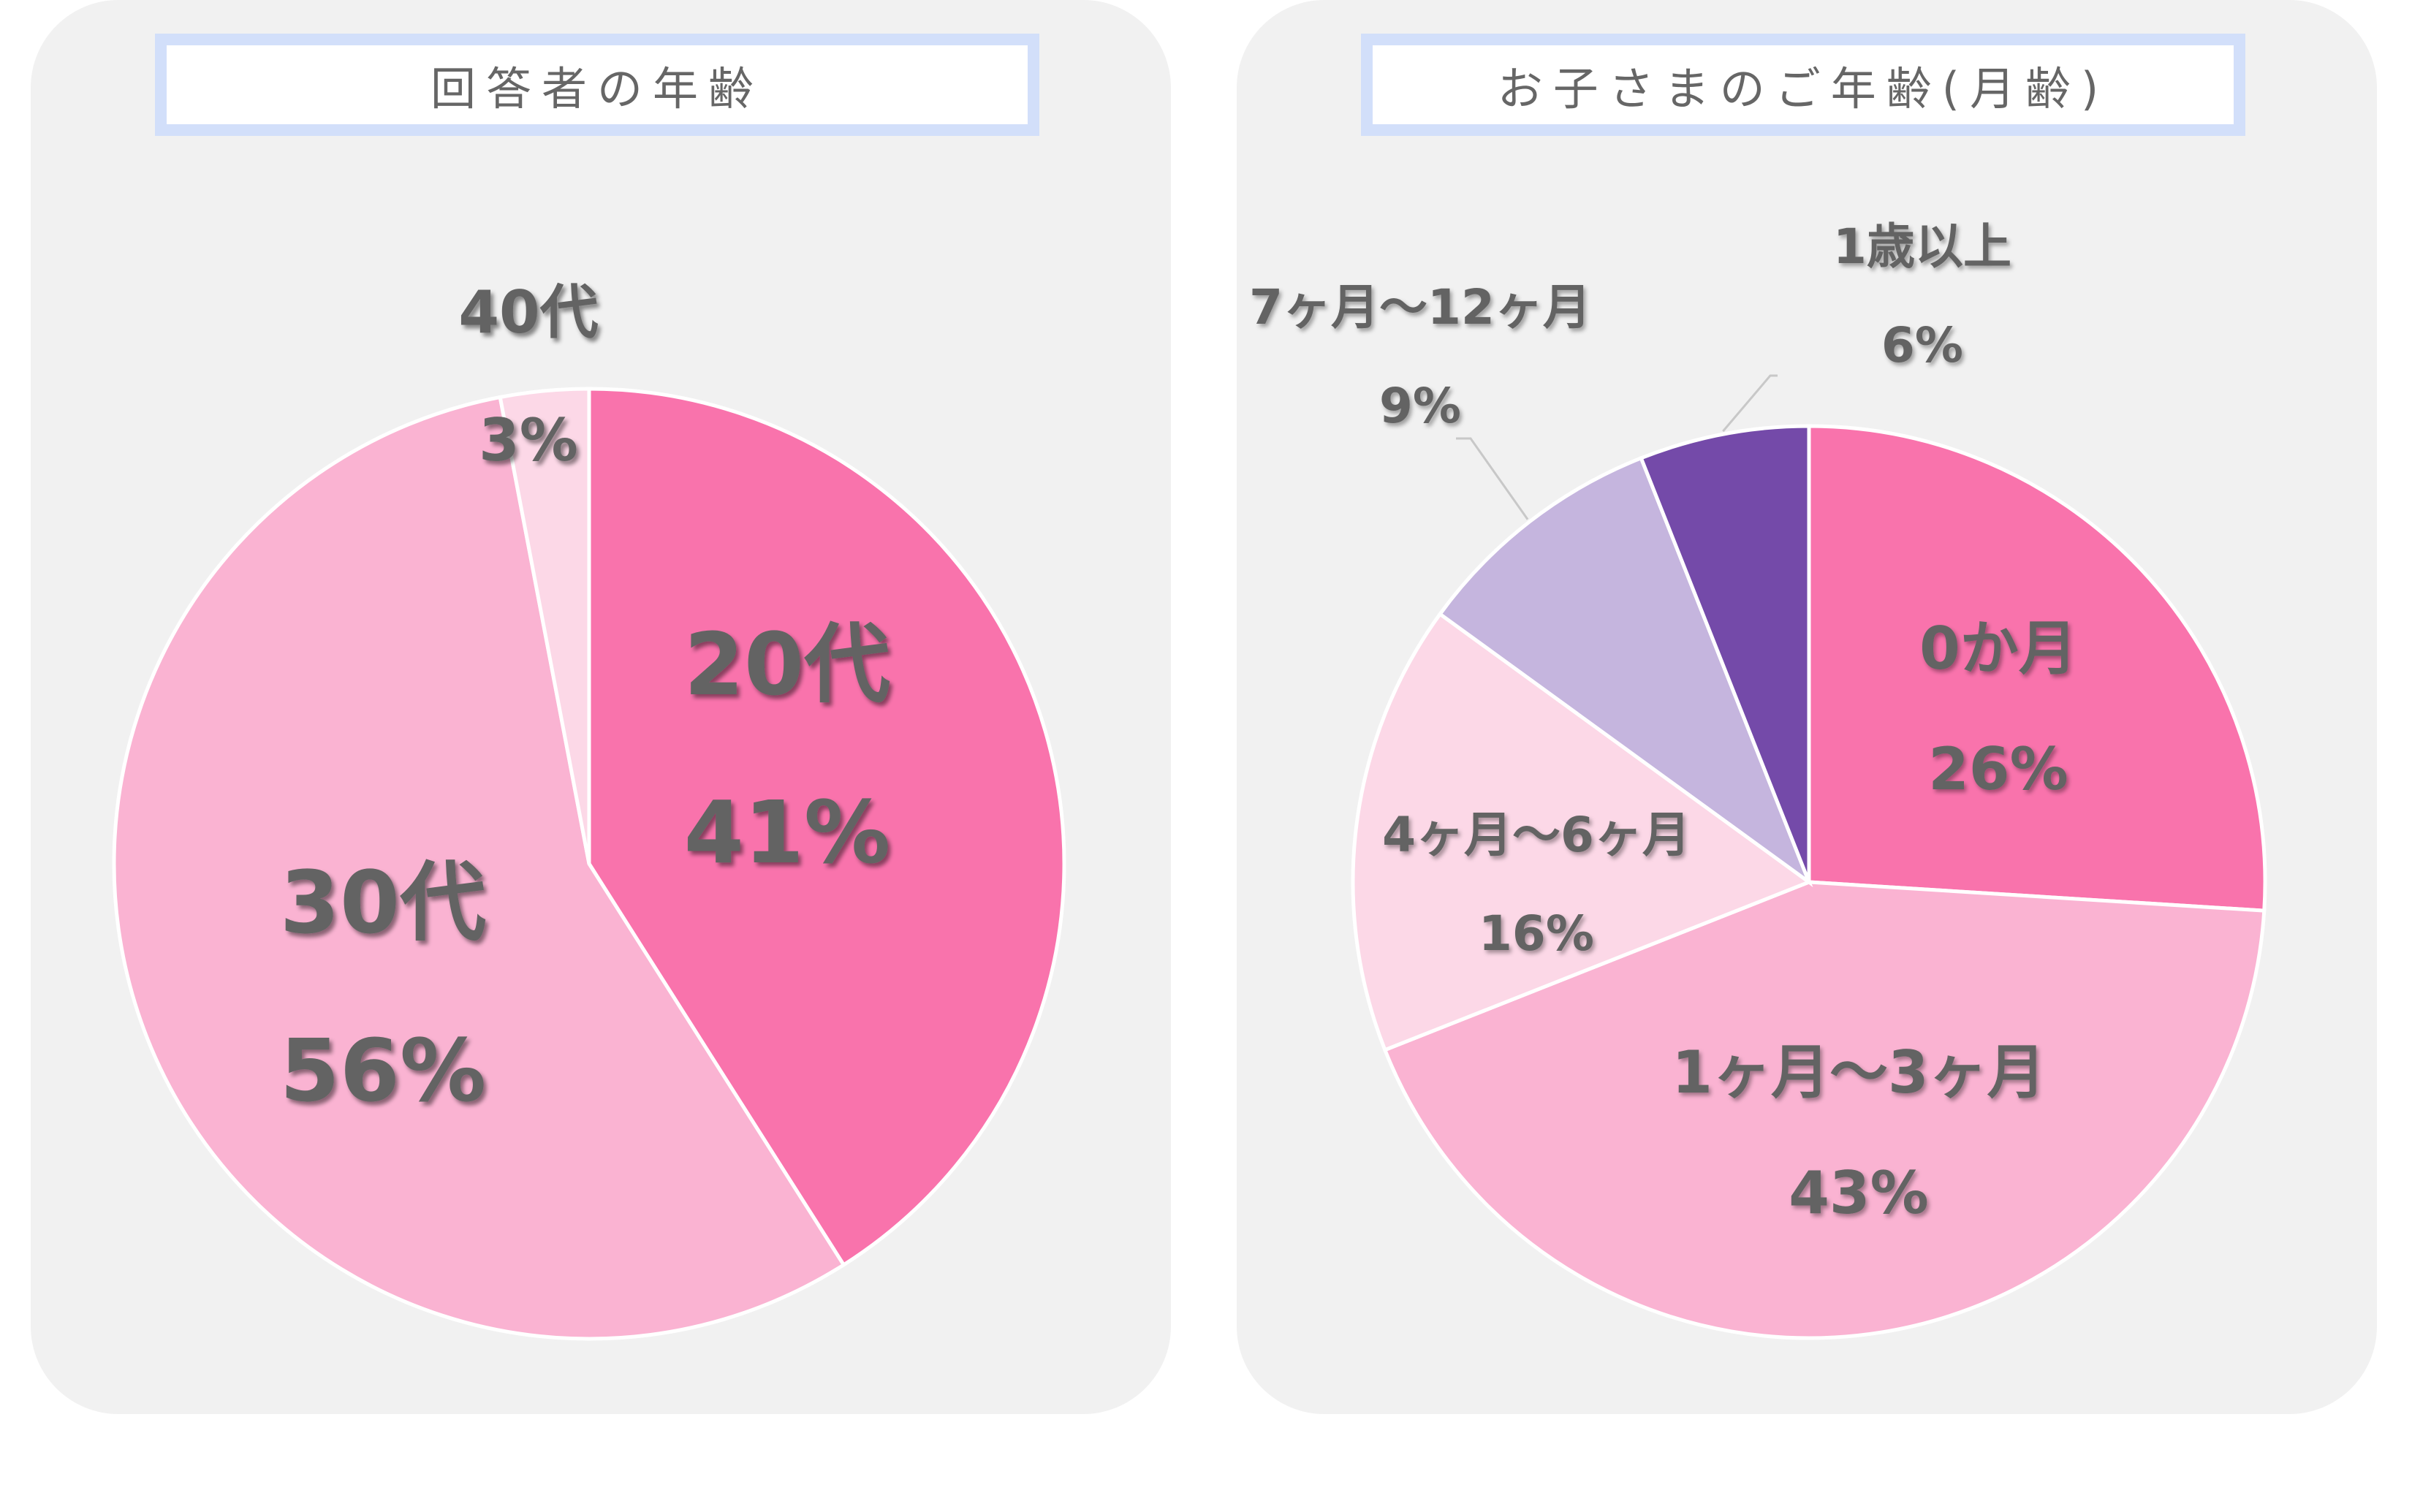 Image resolution: width=2412 pixels, height=1512 pixels. I want to click on slice-percent-label: 43%, so click(1859, 1193).